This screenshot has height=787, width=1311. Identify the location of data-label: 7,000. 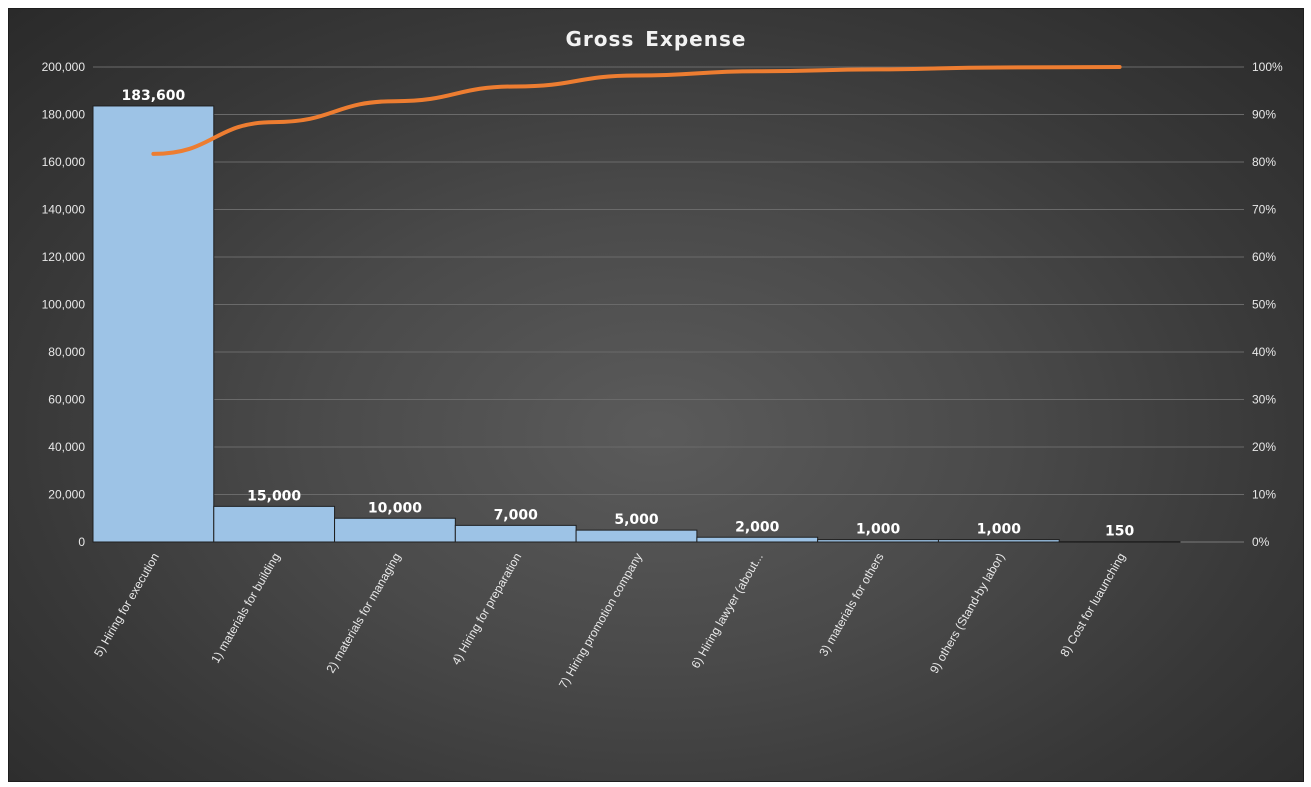
(516, 515).